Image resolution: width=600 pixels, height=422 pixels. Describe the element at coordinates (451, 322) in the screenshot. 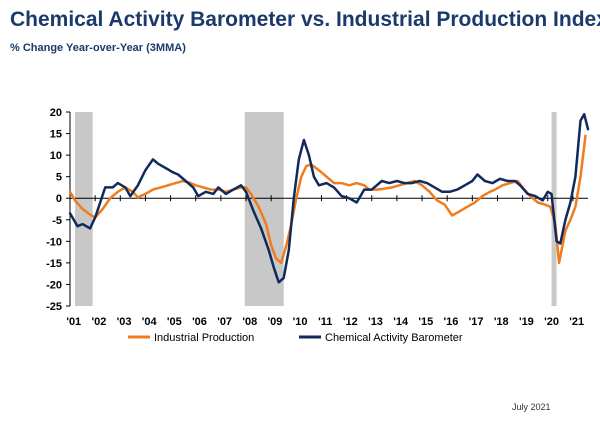

I see `x-tick-label: '16` at that location.